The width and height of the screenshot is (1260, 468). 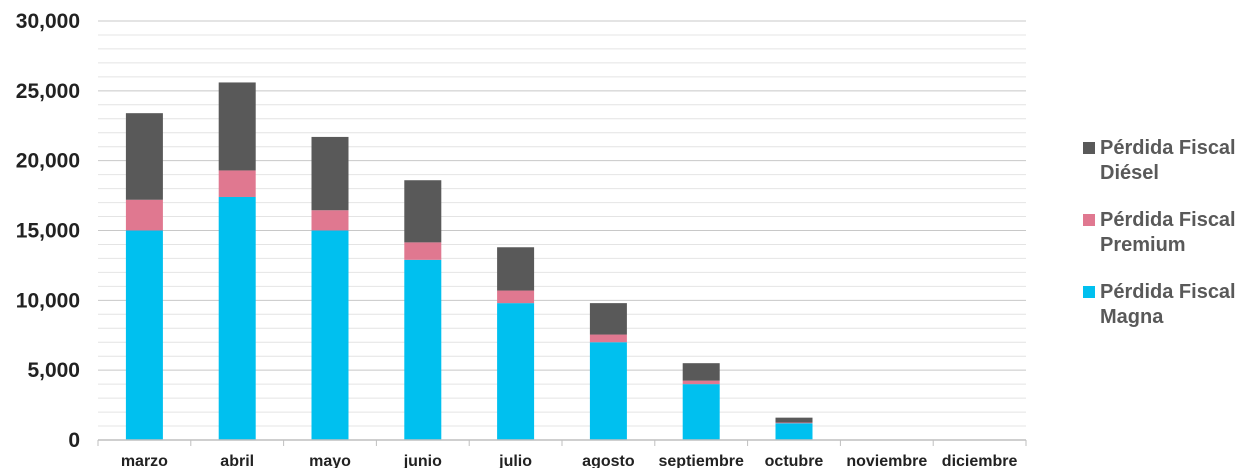 I want to click on legend-label: Pérdida Fiscal Magna, so click(x=1168, y=304).